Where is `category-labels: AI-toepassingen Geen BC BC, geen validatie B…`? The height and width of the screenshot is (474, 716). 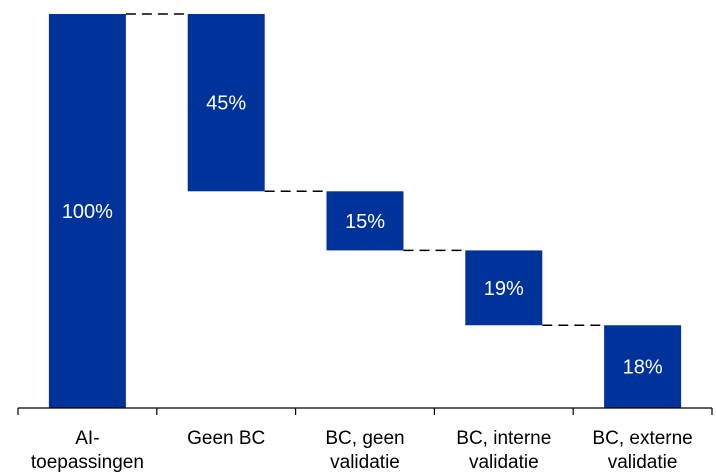 category-labels: AI-toepassingen Geen BC BC, geen validatie B… is located at coordinates (362, 450).